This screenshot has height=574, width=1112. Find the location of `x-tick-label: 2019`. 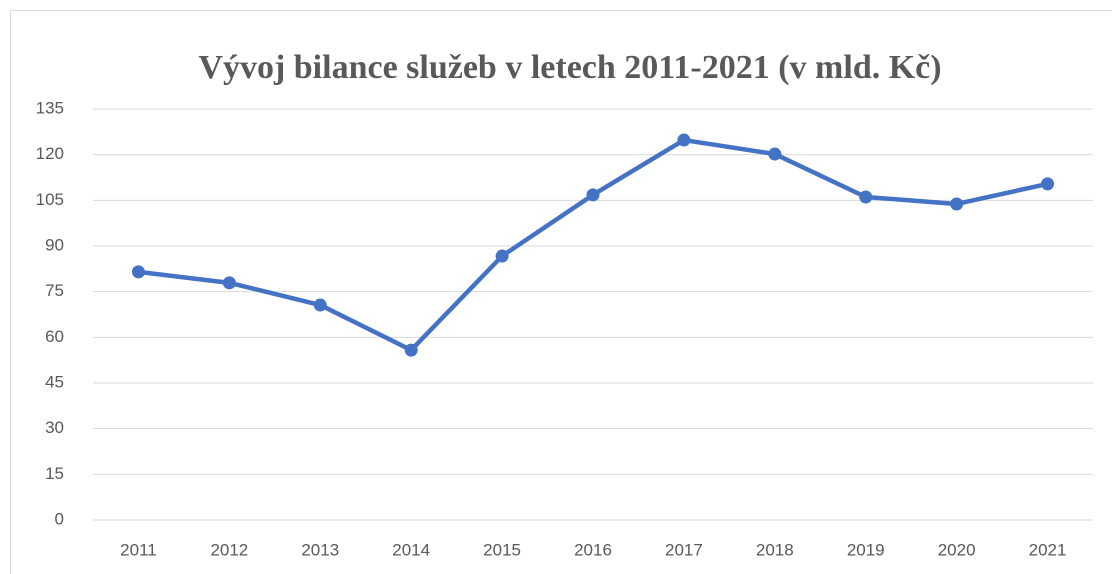

x-tick-label: 2019 is located at coordinates (866, 549).